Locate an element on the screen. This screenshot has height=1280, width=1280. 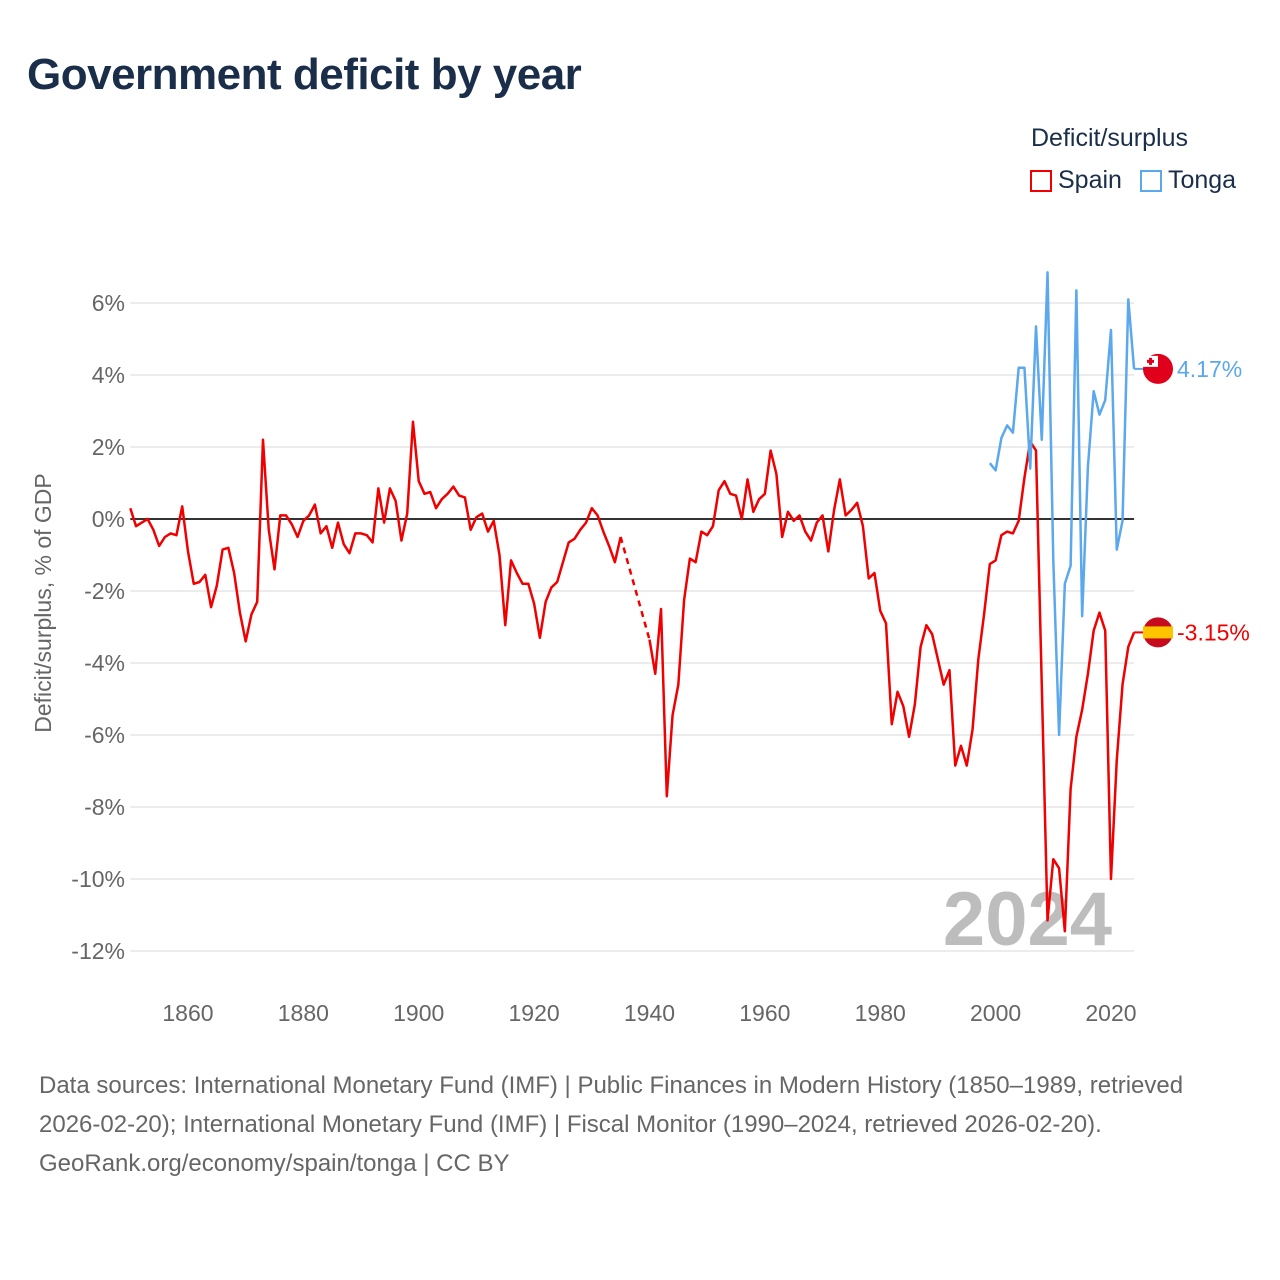
legend-item-spain: Spain is located at coordinates (1076, 180).